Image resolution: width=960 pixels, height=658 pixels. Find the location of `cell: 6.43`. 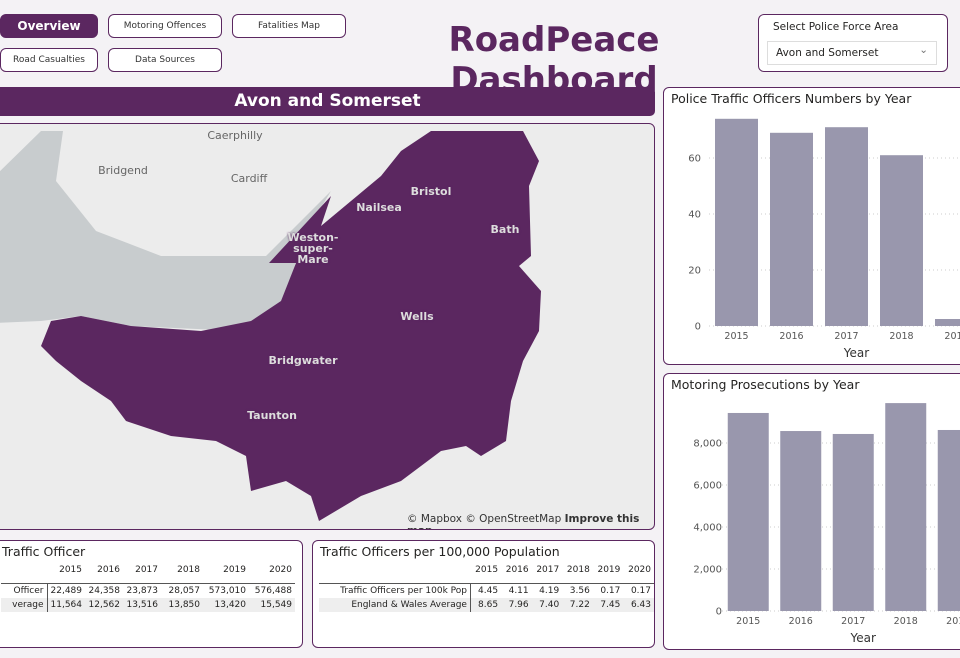

cell: 6.43 is located at coordinates (640, 605).